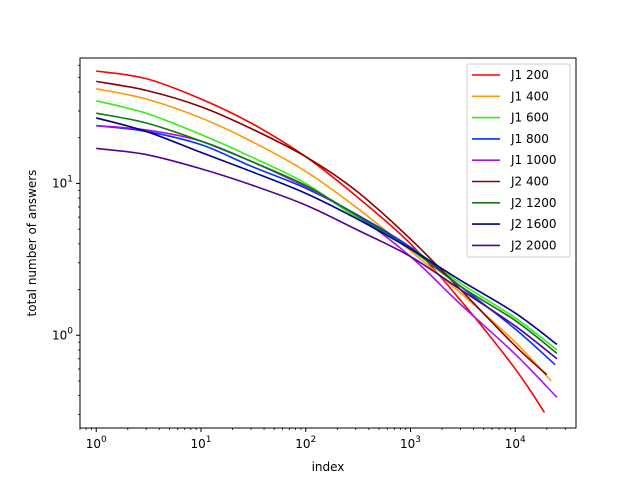 This screenshot has height=480, width=640. What do you see at coordinates (533, 245) in the screenshot?
I see `legend-label: J2 2000` at bounding box center [533, 245].